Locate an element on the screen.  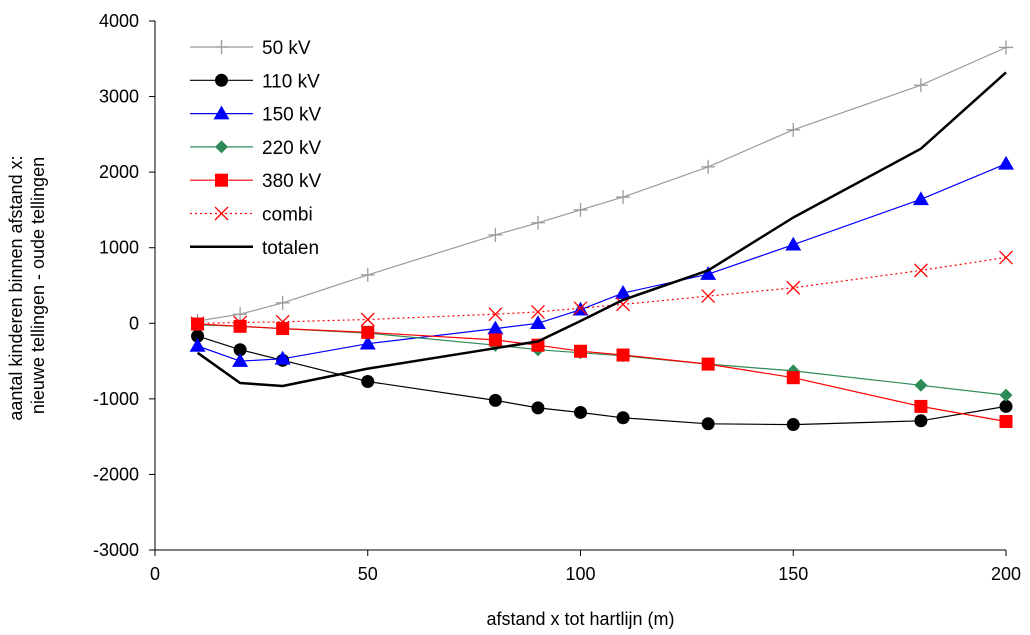
legend-marker-150-kv is located at coordinates (221, 112).